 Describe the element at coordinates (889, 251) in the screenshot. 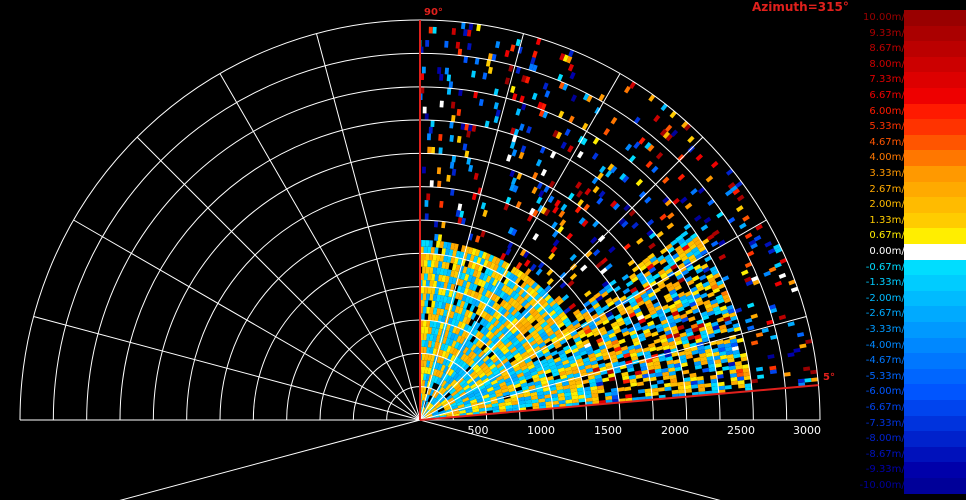

I see `colorbar-label: 0.00m/s` at that location.